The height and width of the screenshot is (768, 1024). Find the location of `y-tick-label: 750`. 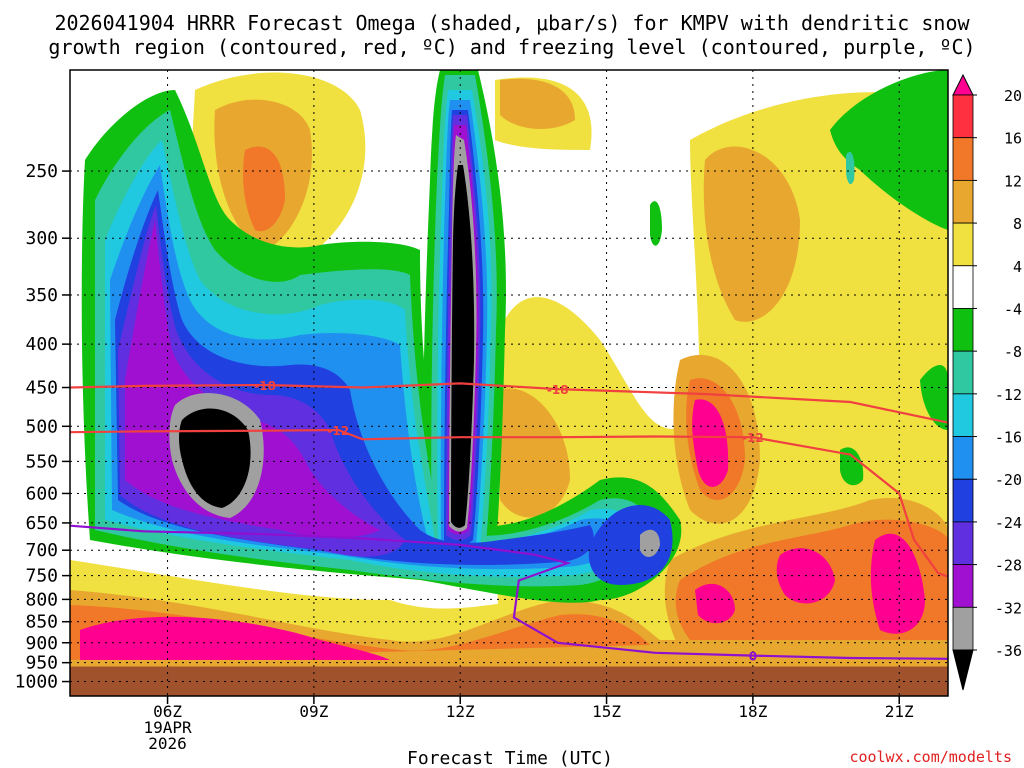

y-tick-label: 750 is located at coordinates (41, 576).